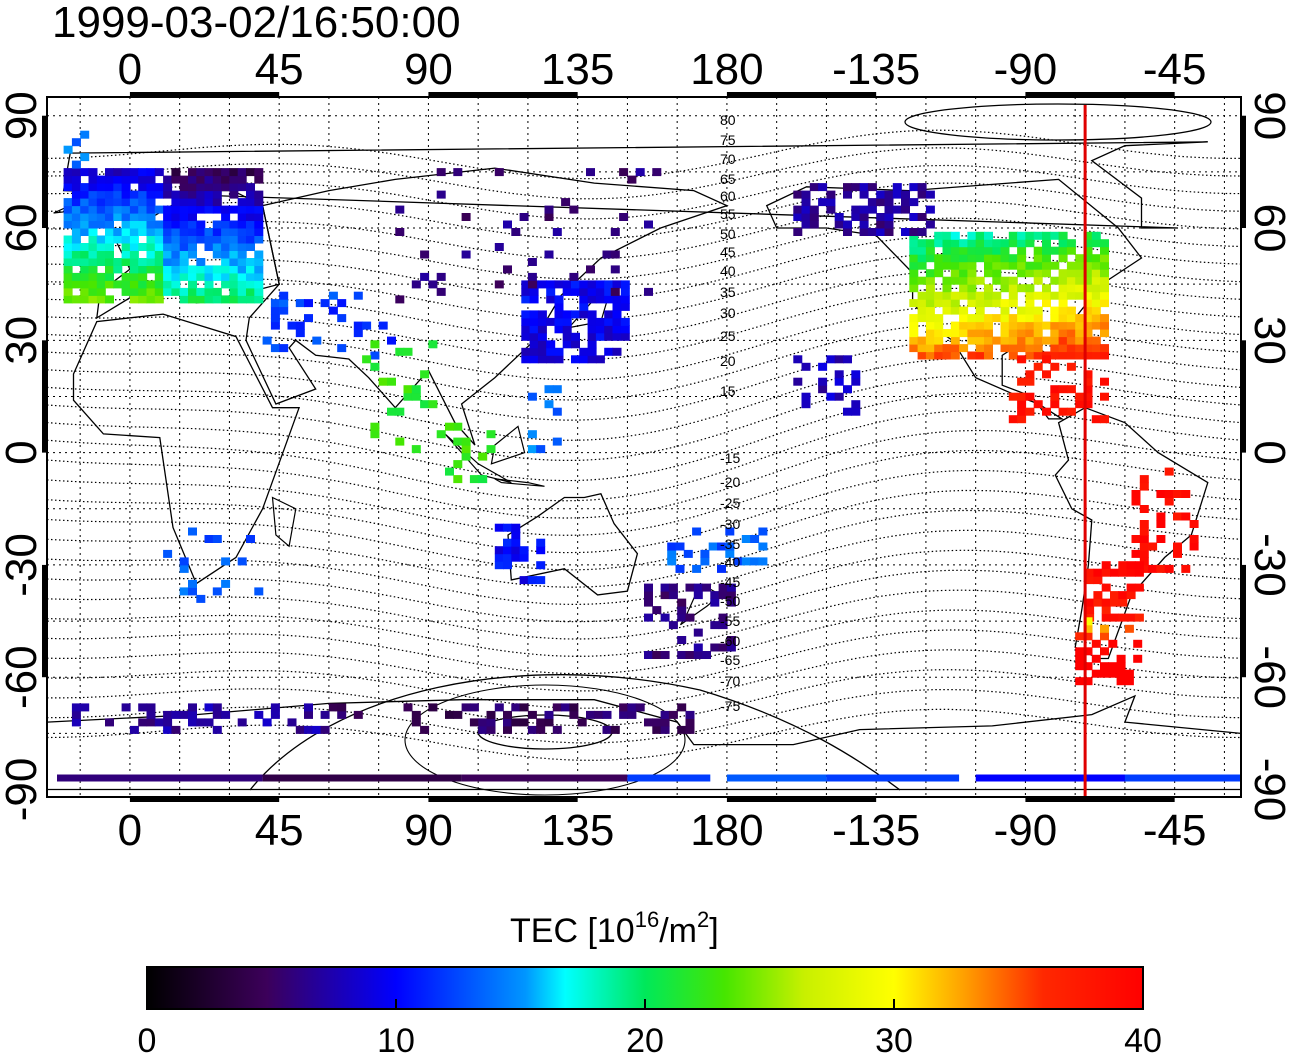 The height and width of the screenshot is (1057, 1292). What do you see at coordinates (23, 677) in the screenshot?
I see `left-tick-label: -60` at bounding box center [23, 677].